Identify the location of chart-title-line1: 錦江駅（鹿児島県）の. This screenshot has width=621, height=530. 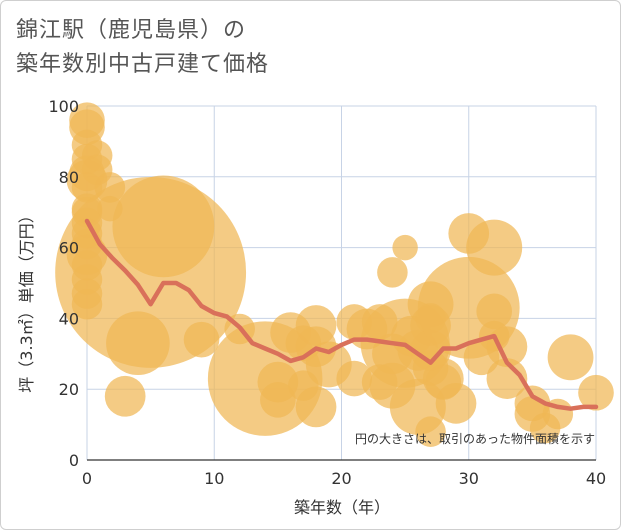
(131, 30).